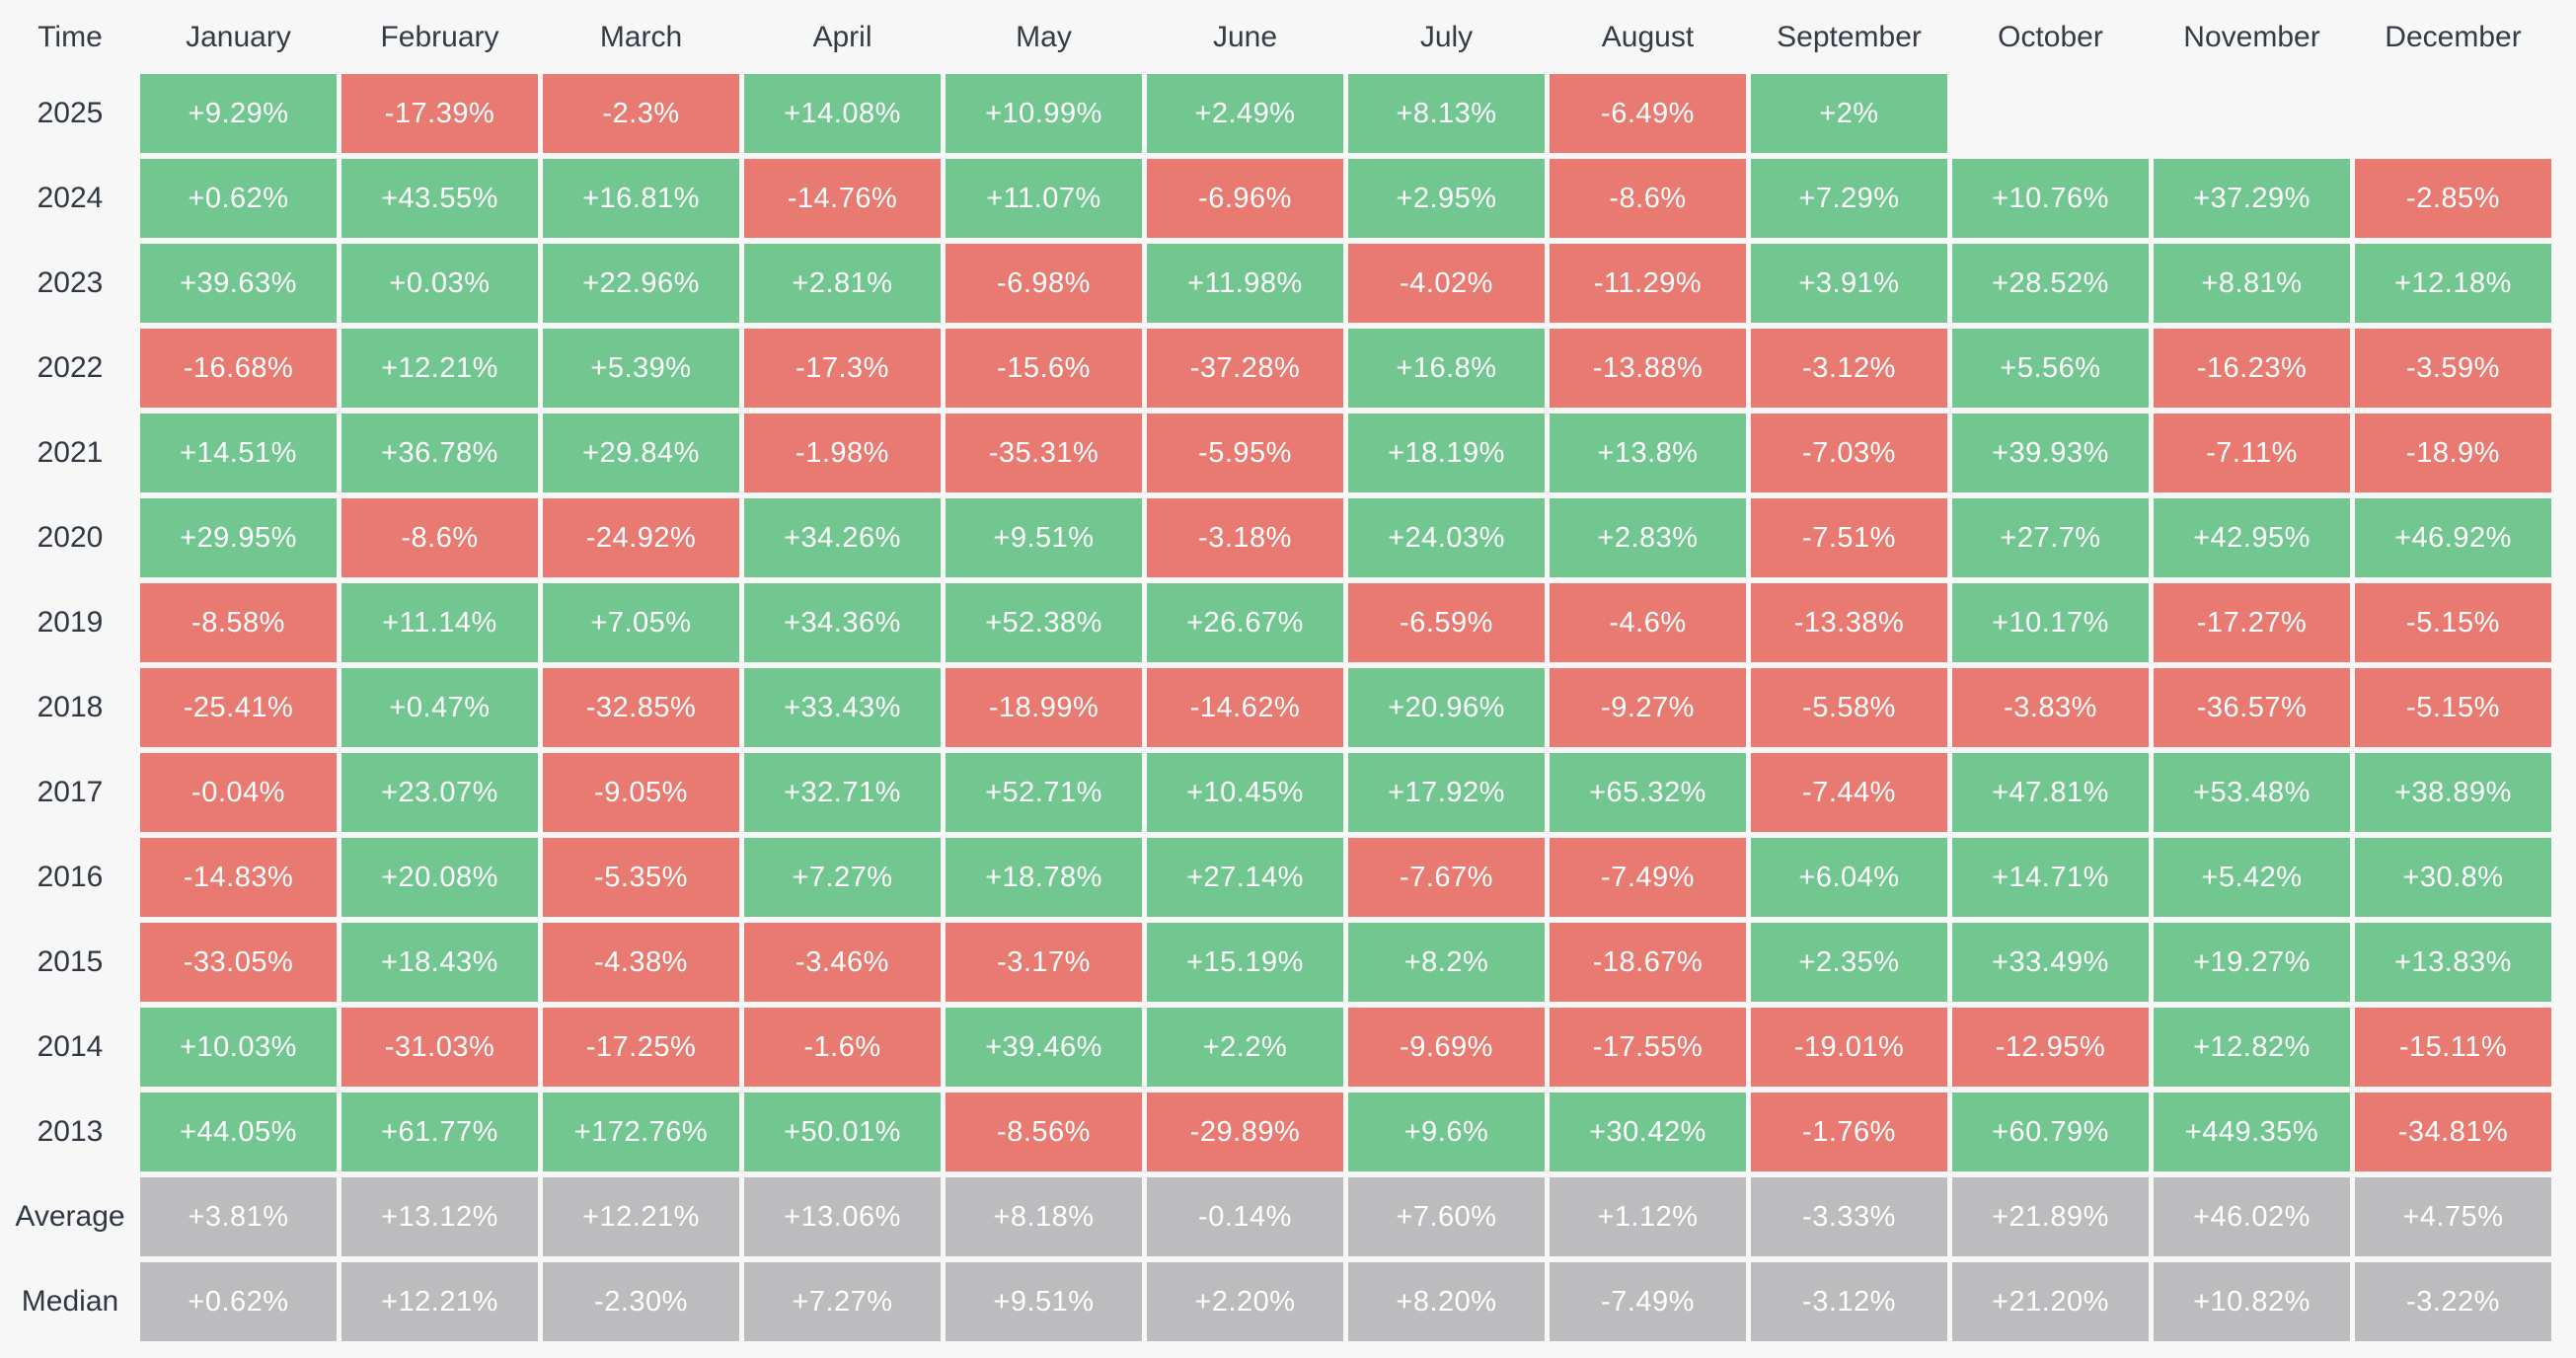 The image size is (2576, 1358). What do you see at coordinates (70, 961) in the screenshot?
I see `row-label-2015: 2015` at bounding box center [70, 961].